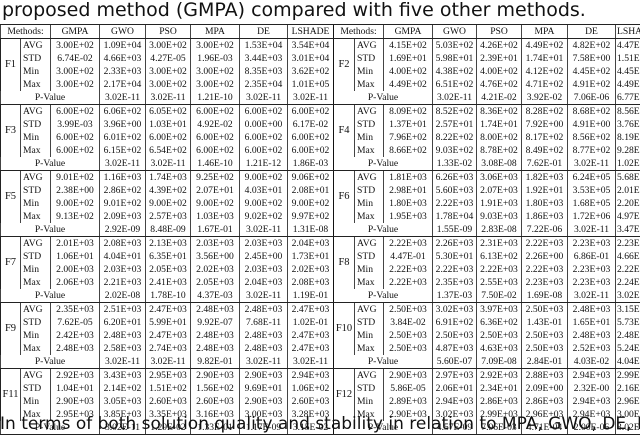  Describe the element at coordinates (215, 124) in the screenshot. I see `table-cell: 4.92E-02` at that location.